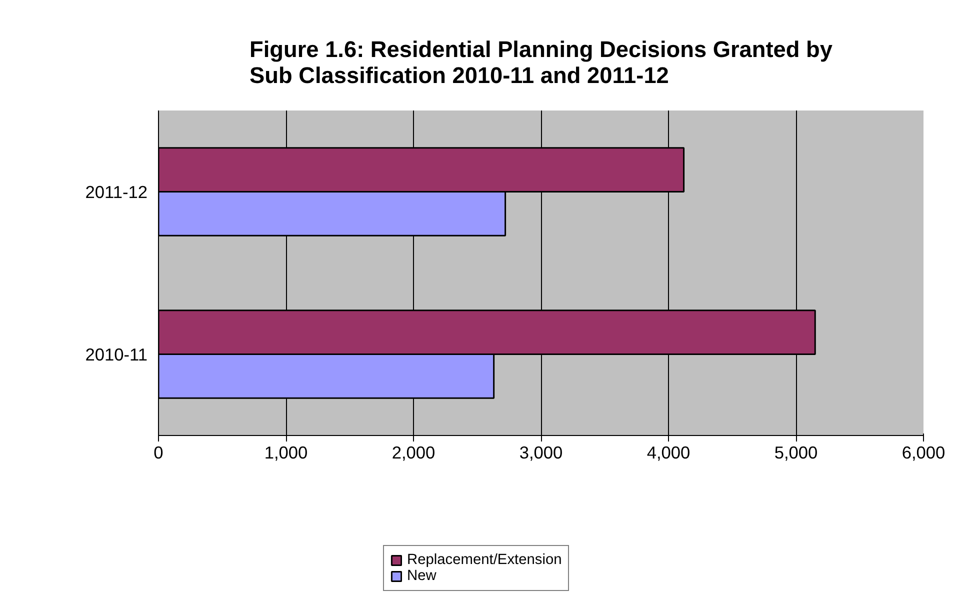 The width and height of the screenshot is (974, 612). What do you see at coordinates (116, 354) in the screenshot?
I see `y-tick-label: 2010-11` at bounding box center [116, 354].